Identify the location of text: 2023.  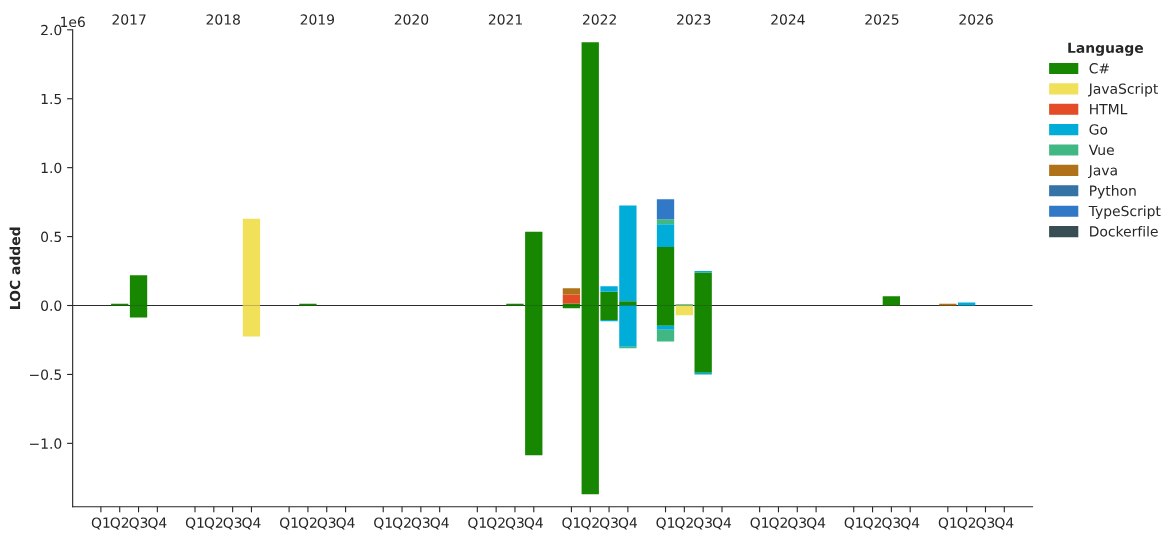
(694, 19).